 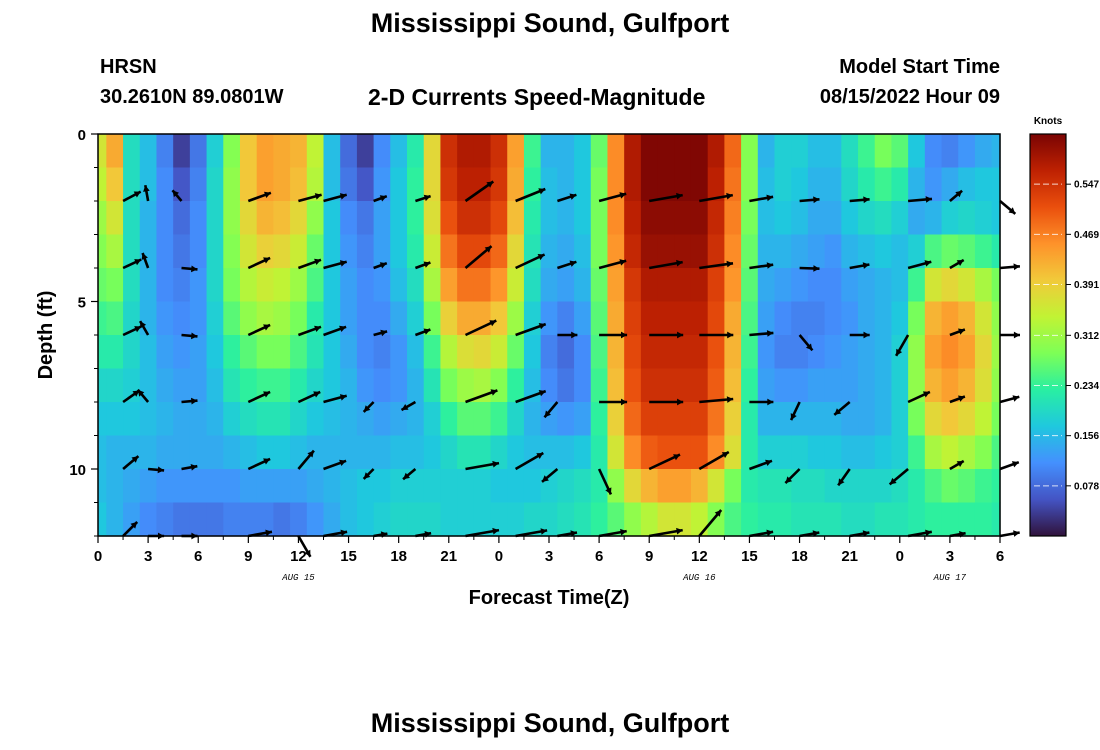 What do you see at coordinates (499, 556) in the screenshot?
I see `x-tick-label: 0` at bounding box center [499, 556].